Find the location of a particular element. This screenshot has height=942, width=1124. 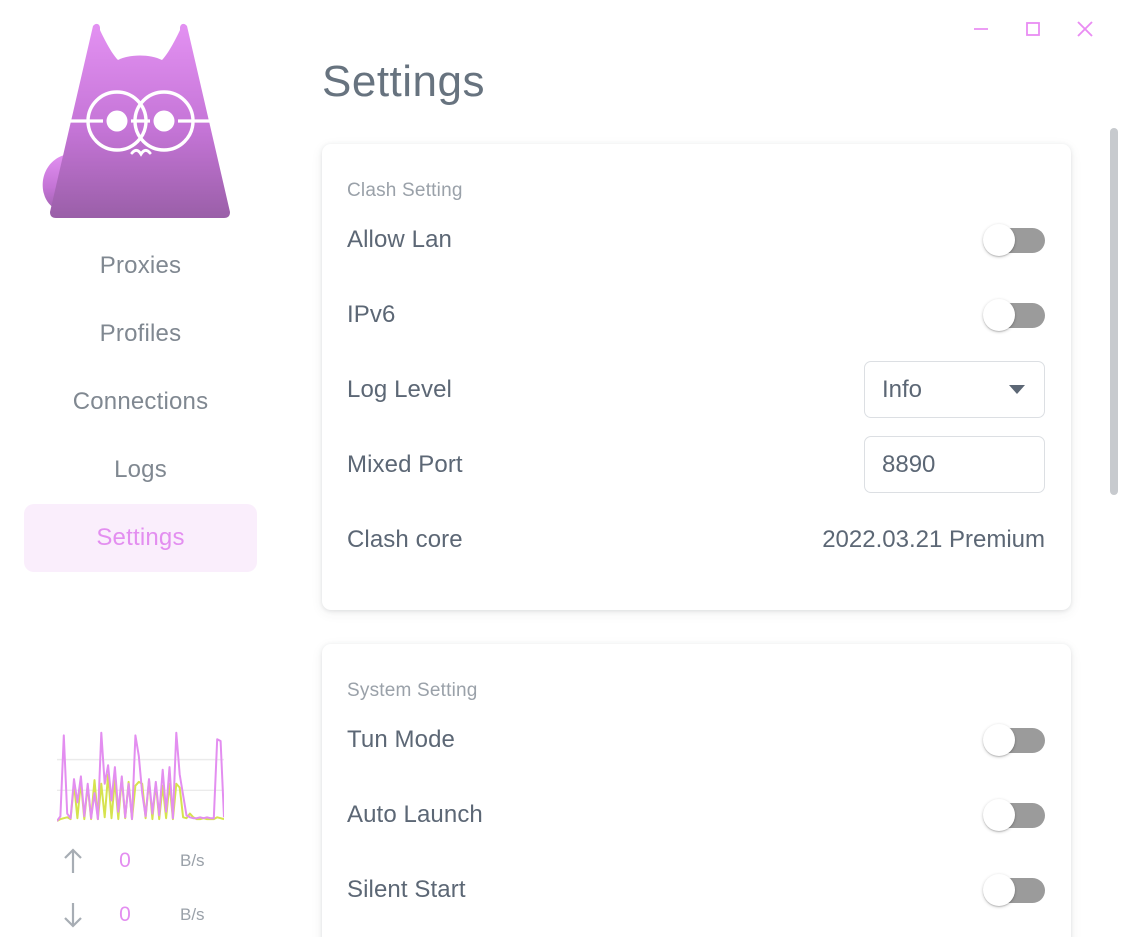

row-label: Allow Lan is located at coordinates (399, 239).